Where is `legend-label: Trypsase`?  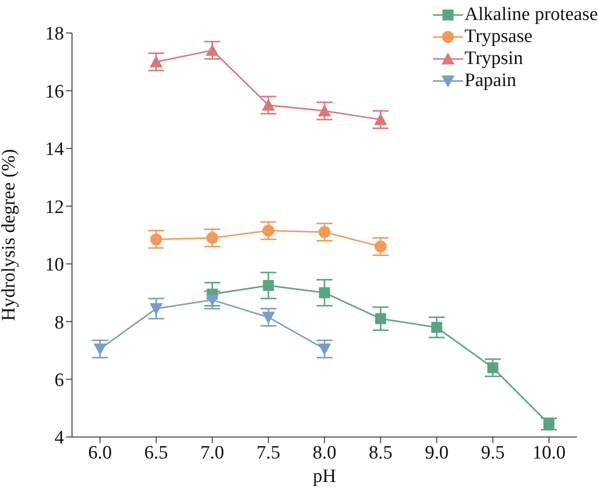 legend-label: Trypsase is located at coordinates (498, 37).